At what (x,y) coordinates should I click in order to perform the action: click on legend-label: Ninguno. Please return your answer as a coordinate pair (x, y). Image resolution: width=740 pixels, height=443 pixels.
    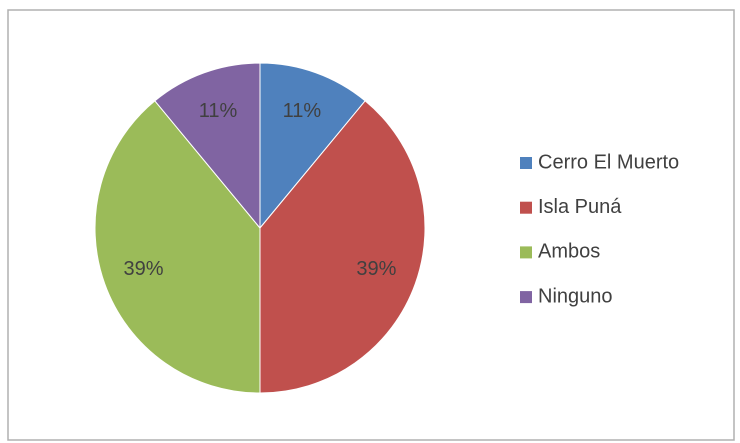
    Looking at the image, I should click on (575, 296).